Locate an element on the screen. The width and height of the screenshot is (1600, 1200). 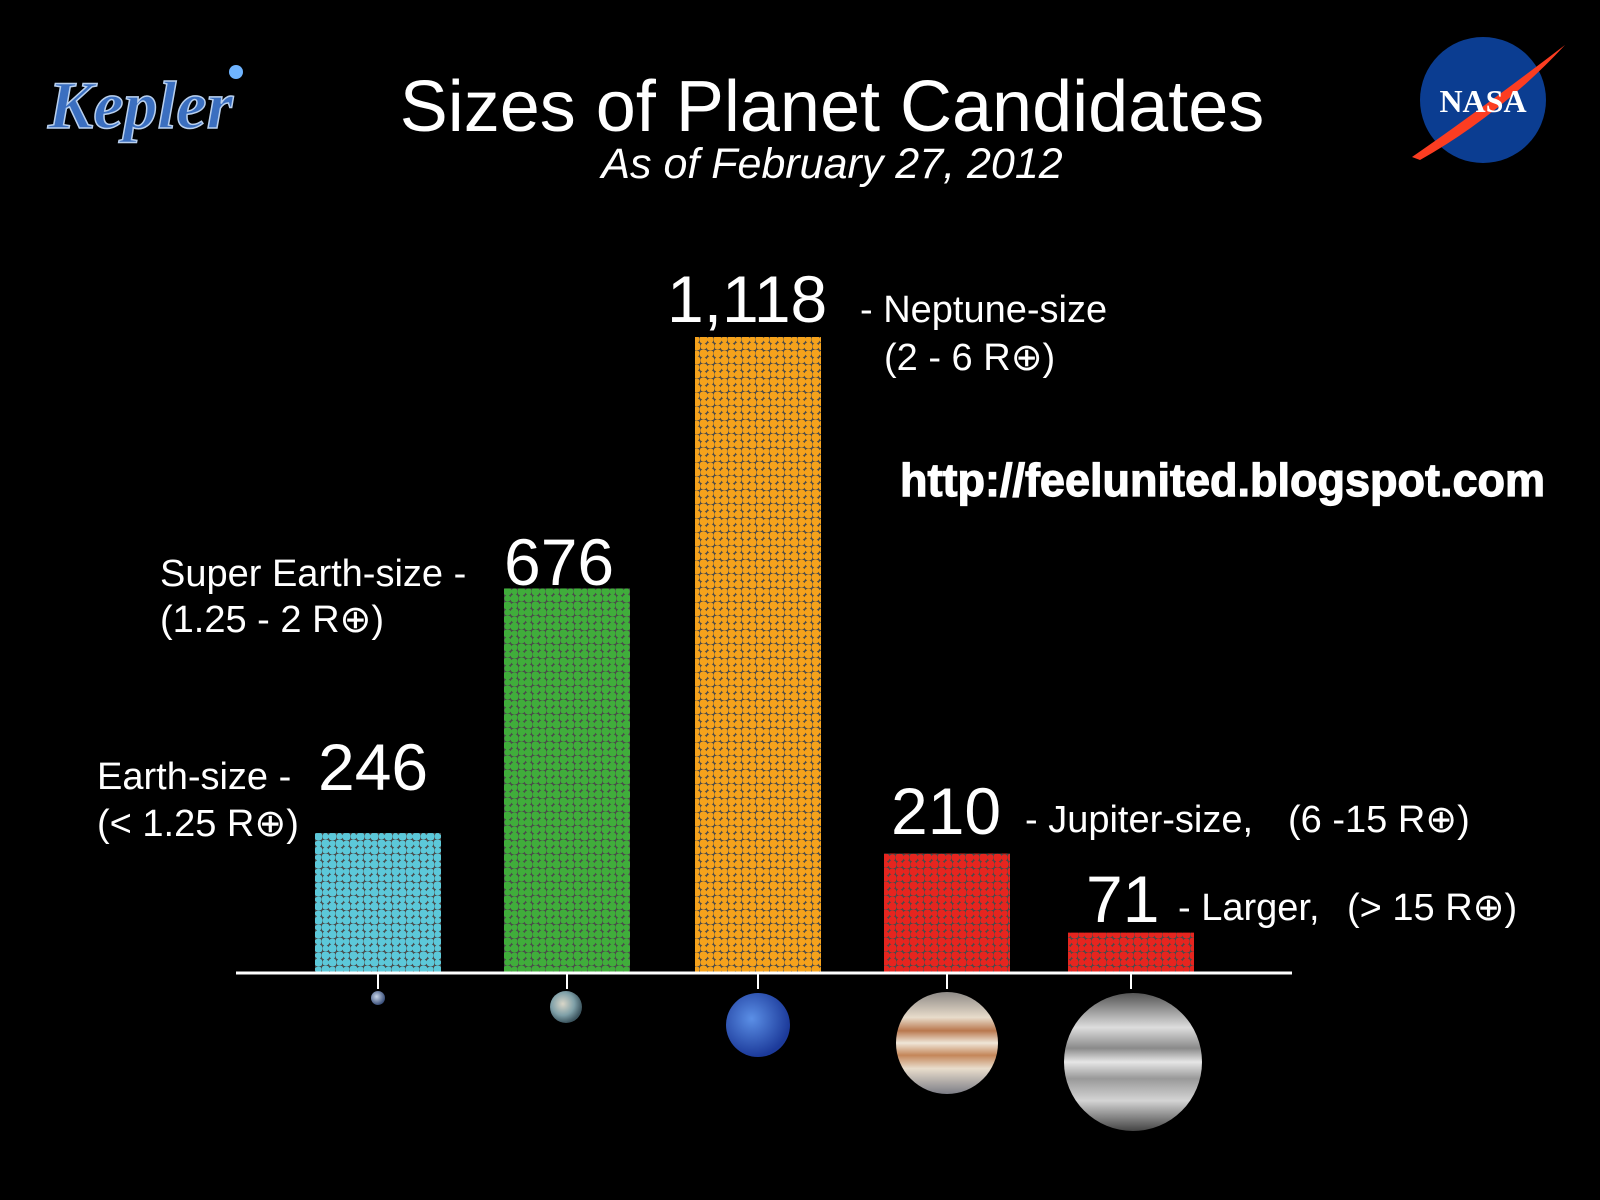
category-label: Super Earth-size - is located at coordinates (313, 574).